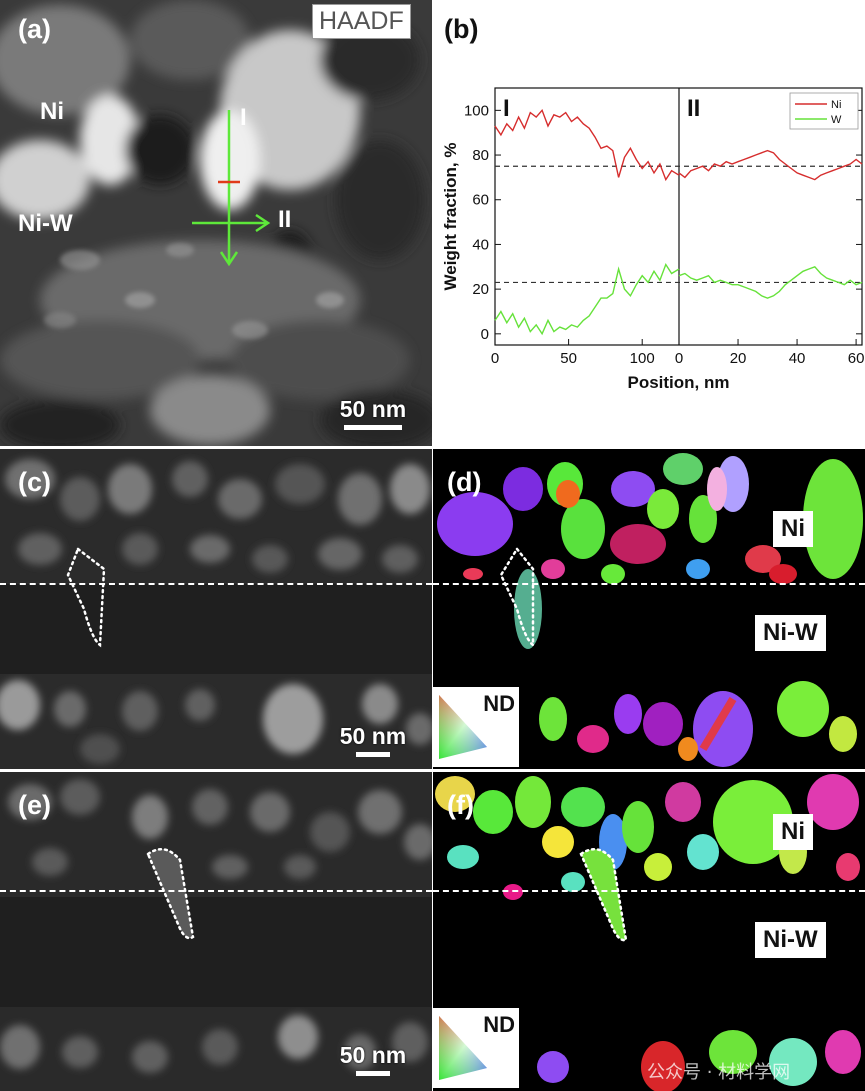 The width and height of the screenshot is (865, 1091). I want to click on x-tick-label: 100, so click(642, 358).